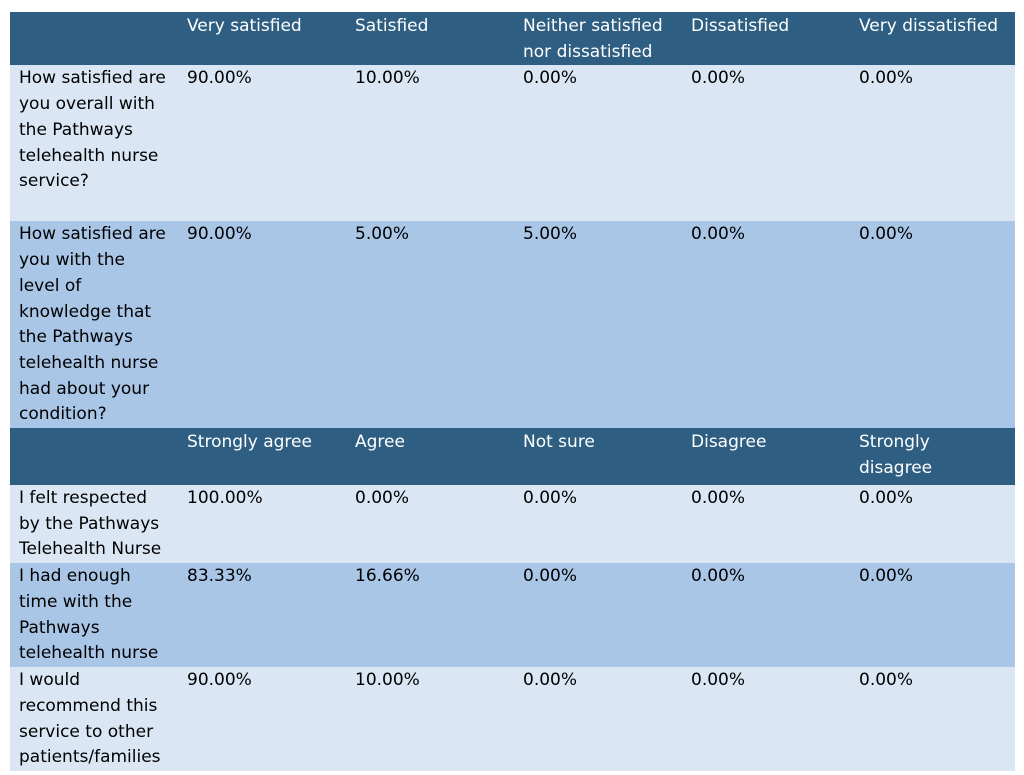 The image size is (1024, 775). Describe the element at coordinates (262, 457) in the screenshot. I see `header-strongly-agree: Strongly agree` at that location.